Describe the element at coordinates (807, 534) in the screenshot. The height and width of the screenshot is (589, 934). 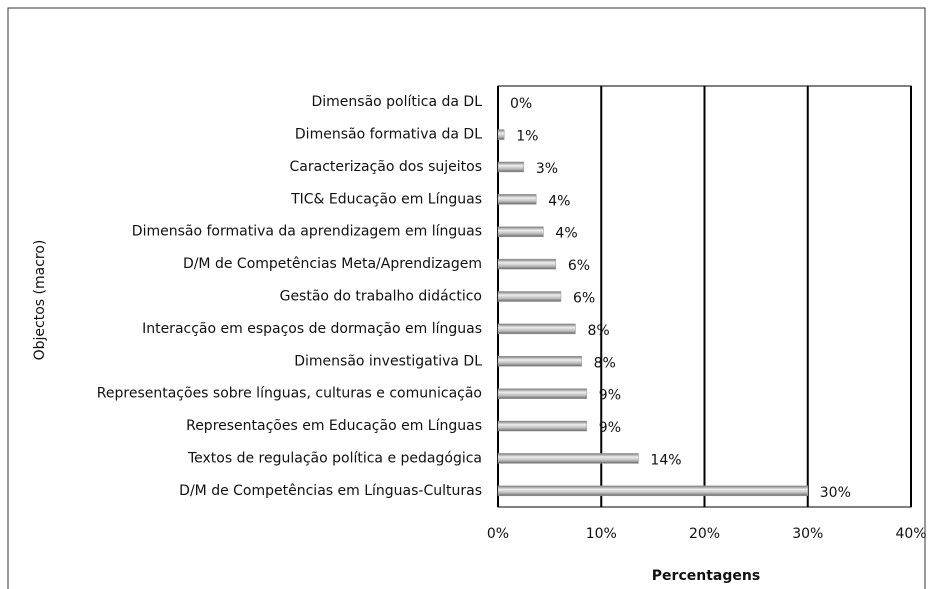
I see `x-tick-label: 30%` at that location.